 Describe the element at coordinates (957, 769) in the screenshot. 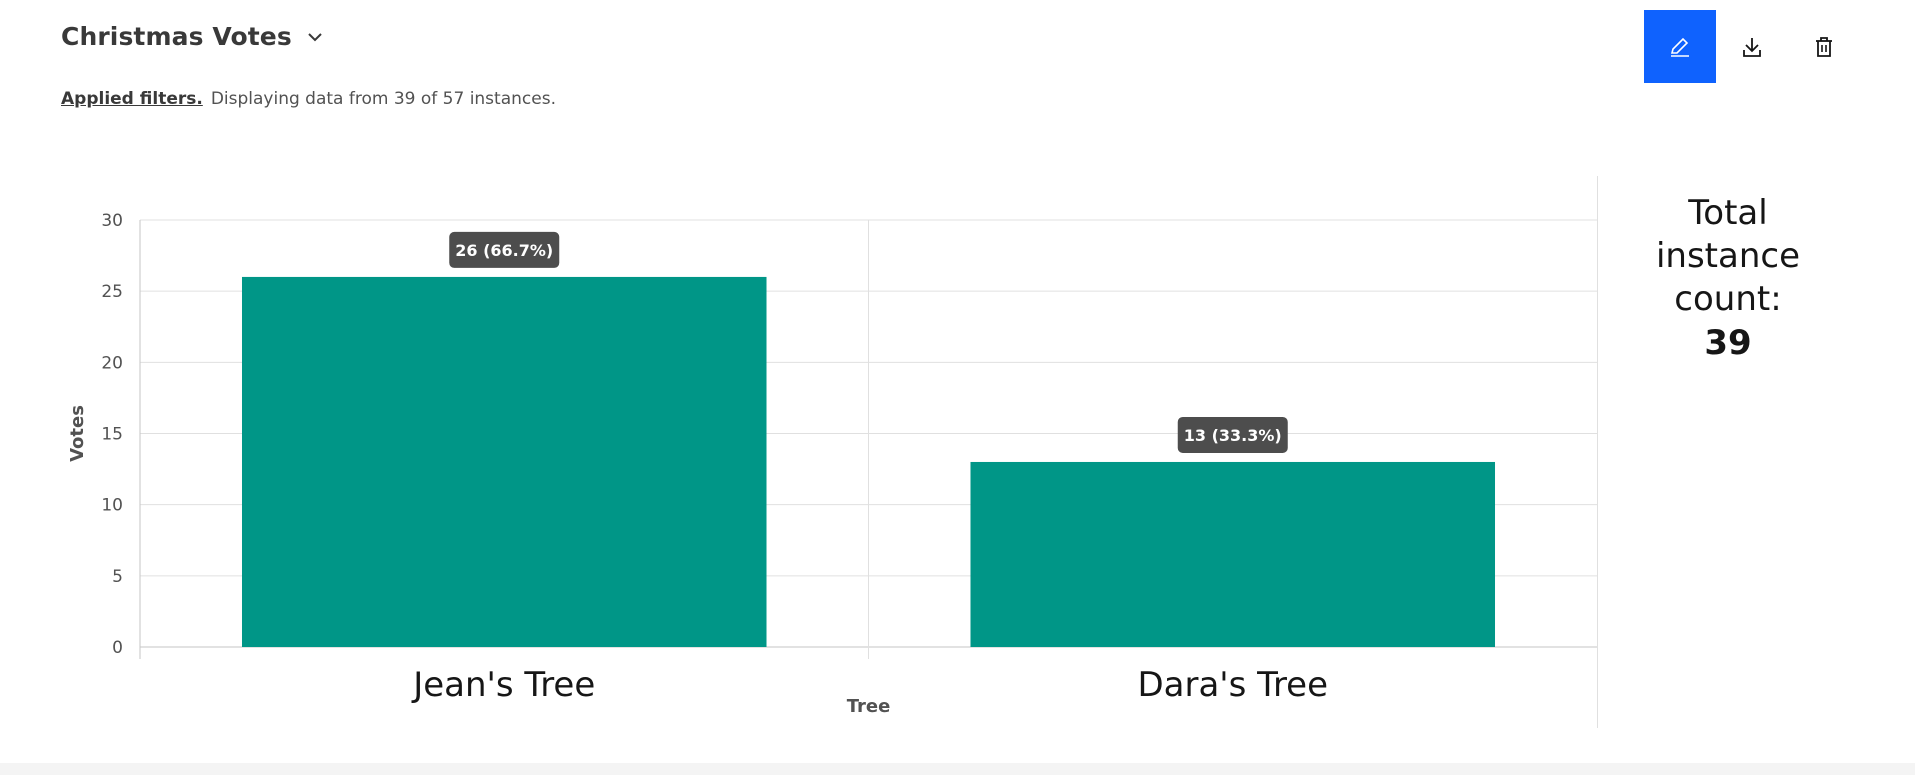

I see `footer-band` at that location.